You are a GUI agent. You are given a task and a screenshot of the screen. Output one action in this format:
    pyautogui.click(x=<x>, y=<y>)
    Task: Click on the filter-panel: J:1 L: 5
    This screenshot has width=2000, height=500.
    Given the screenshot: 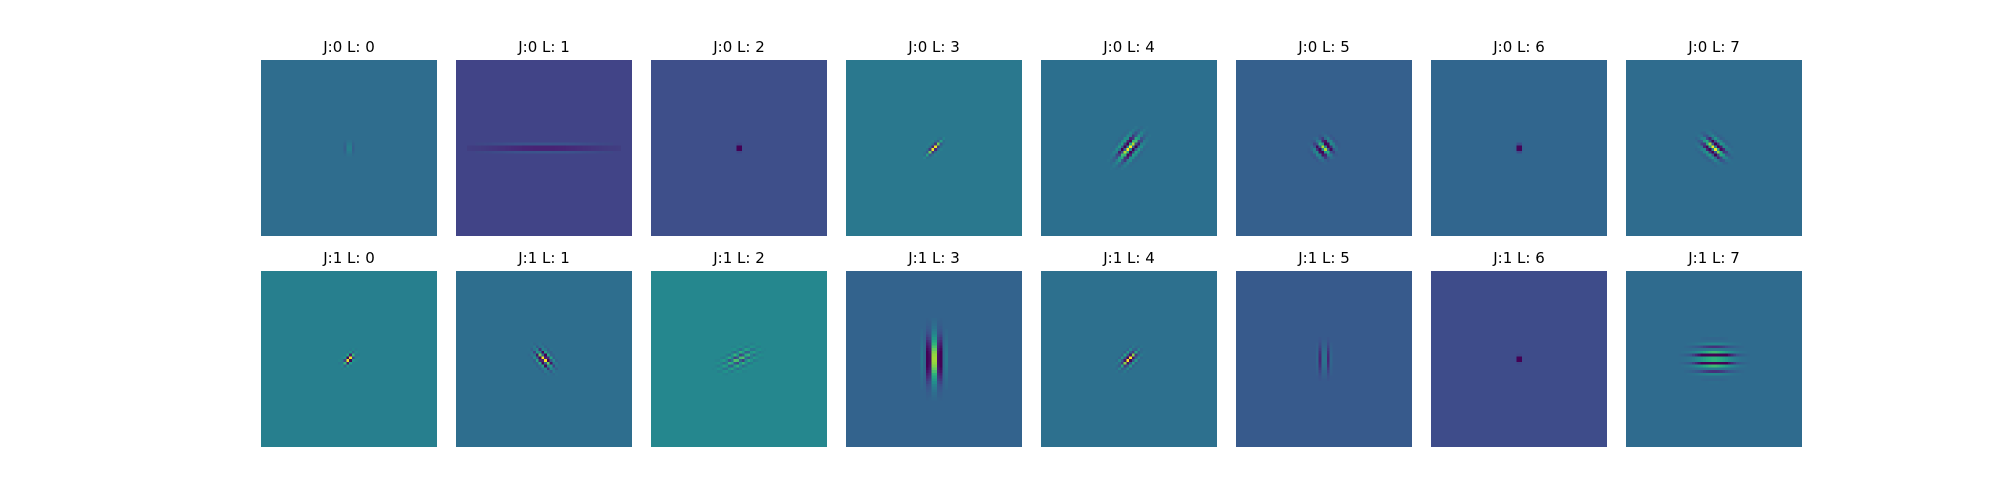 What is the action you would take?
    pyautogui.click(x=1324, y=348)
    